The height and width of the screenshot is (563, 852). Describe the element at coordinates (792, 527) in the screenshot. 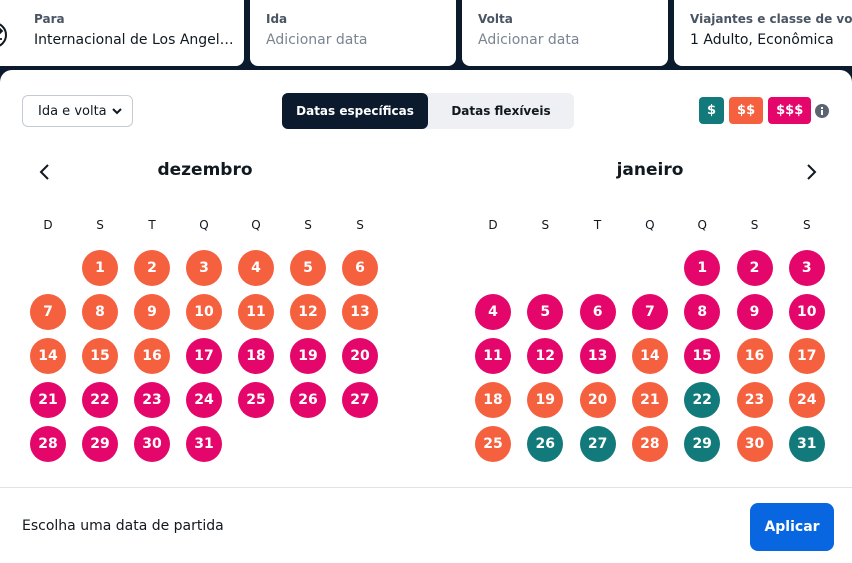

I see `apply-button: Aplicar` at that location.